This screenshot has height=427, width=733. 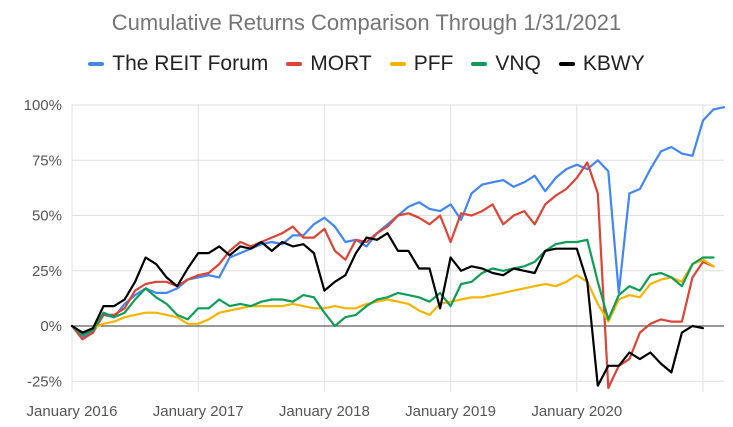 I want to click on legend-label: KBWY, so click(x=613, y=63).